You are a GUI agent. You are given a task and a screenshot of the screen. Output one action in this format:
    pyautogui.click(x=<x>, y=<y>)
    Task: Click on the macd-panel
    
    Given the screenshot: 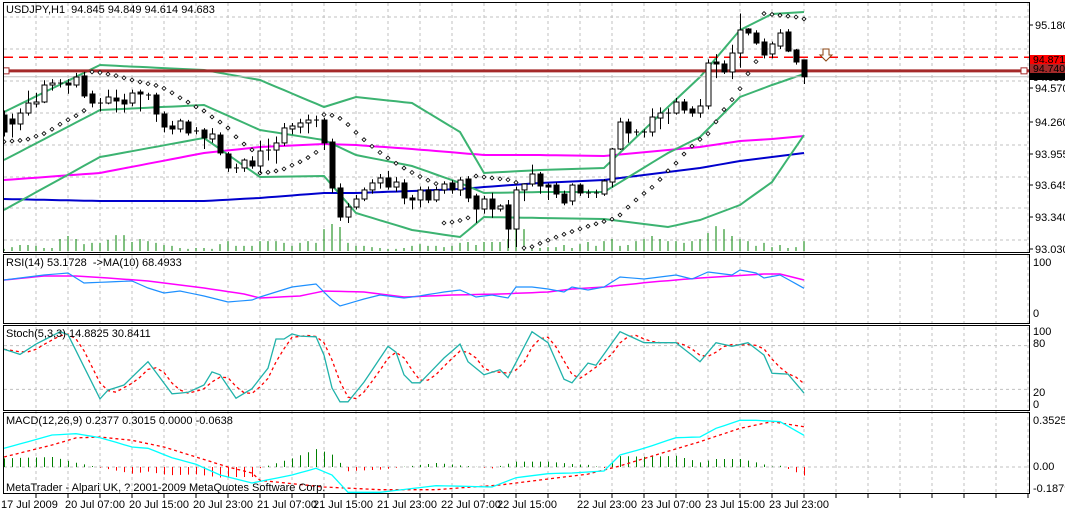 What is the action you would take?
    pyautogui.click(x=404, y=456)
    